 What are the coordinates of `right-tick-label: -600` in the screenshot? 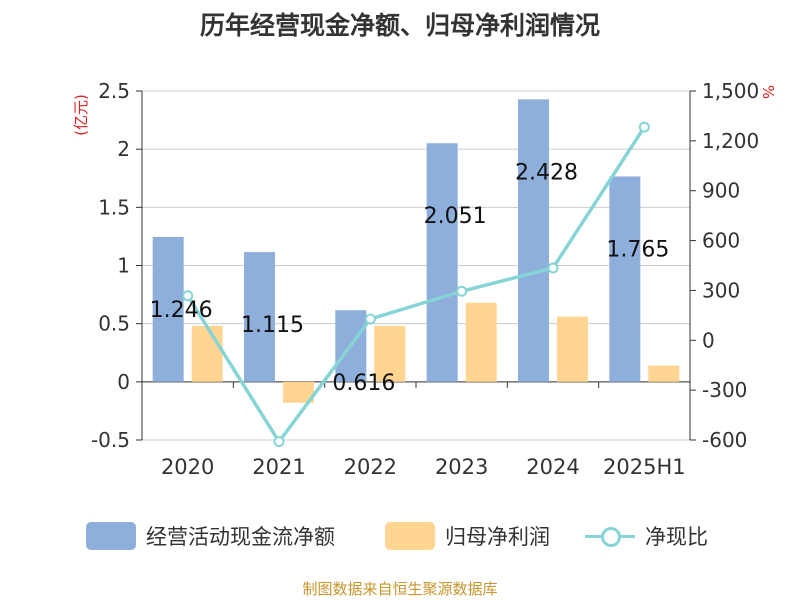 It's located at (724, 440).